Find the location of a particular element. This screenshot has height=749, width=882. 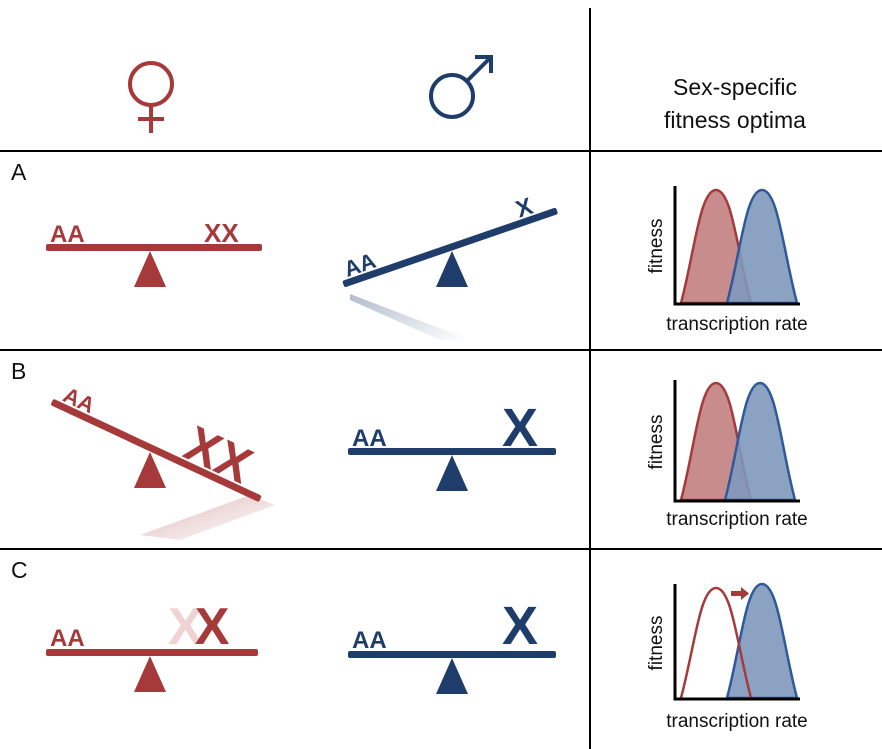

male-seesaw-b: AA X is located at coordinates (452, 444).